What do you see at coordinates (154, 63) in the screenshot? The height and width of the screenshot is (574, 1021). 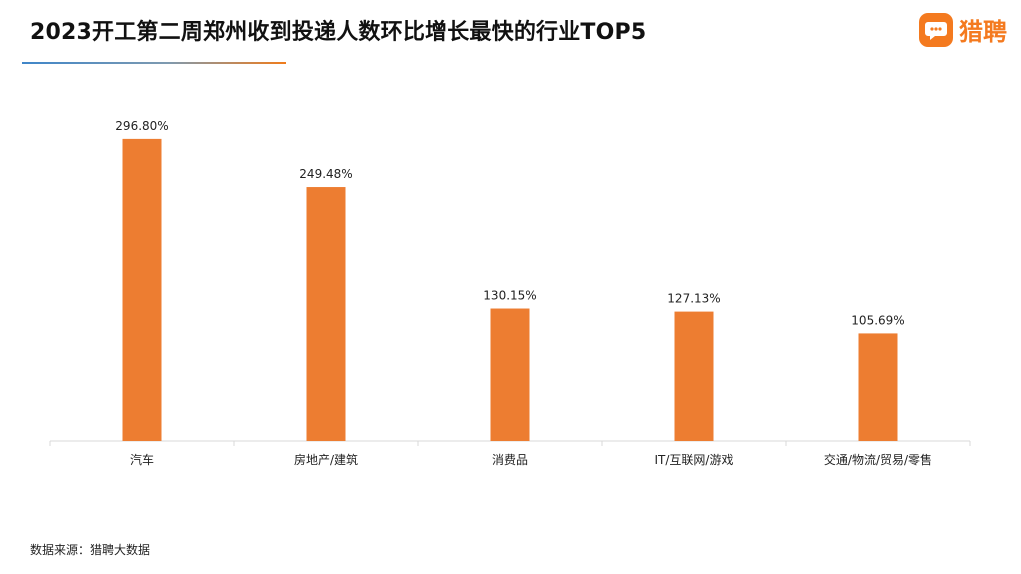 I see `title-underline` at bounding box center [154, 63].